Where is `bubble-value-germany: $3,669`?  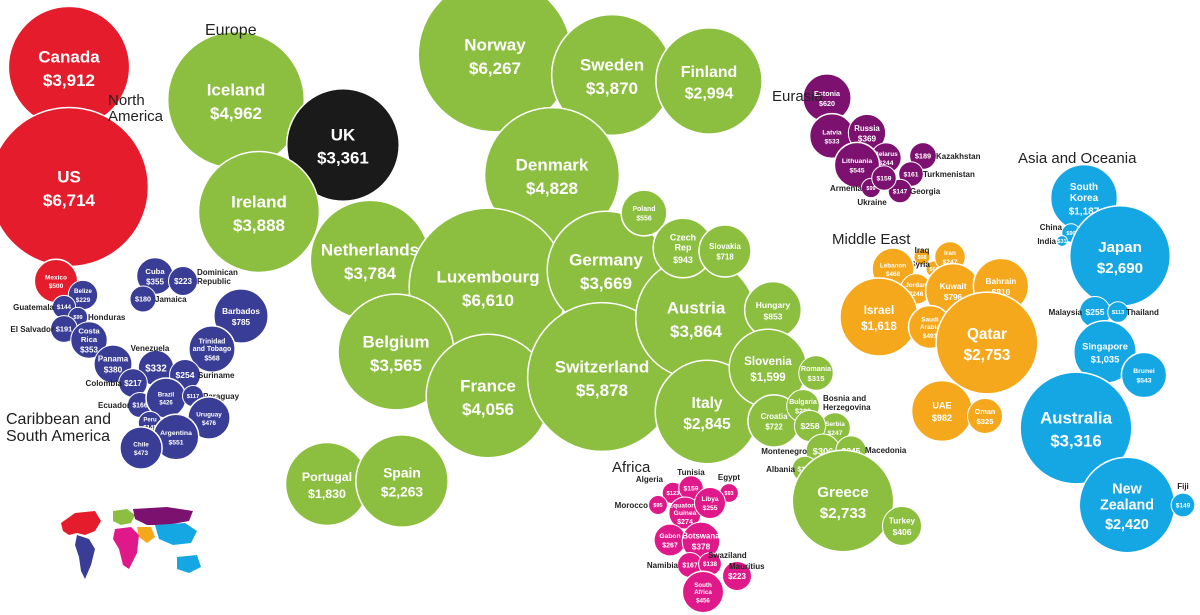
bubble-value-germany: $3,669 is located at coordinates (606, 283).